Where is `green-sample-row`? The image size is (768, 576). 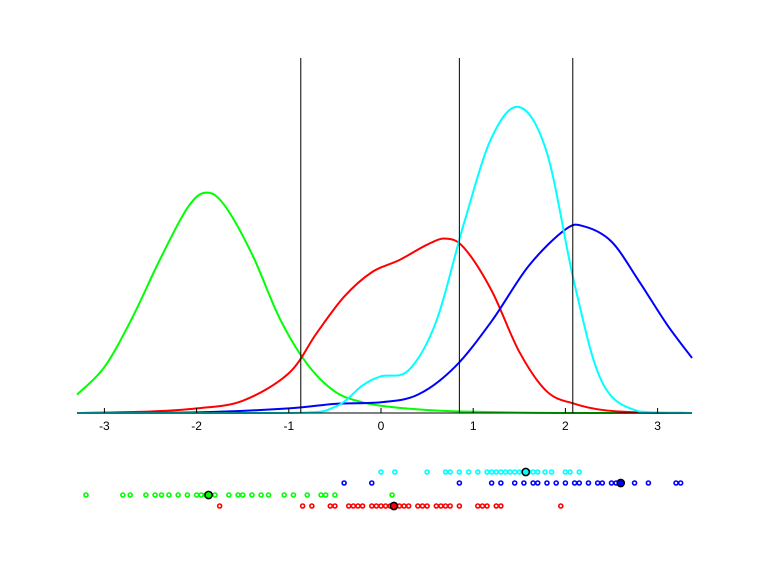
green-sample-row is located at coordinates (239, 495).